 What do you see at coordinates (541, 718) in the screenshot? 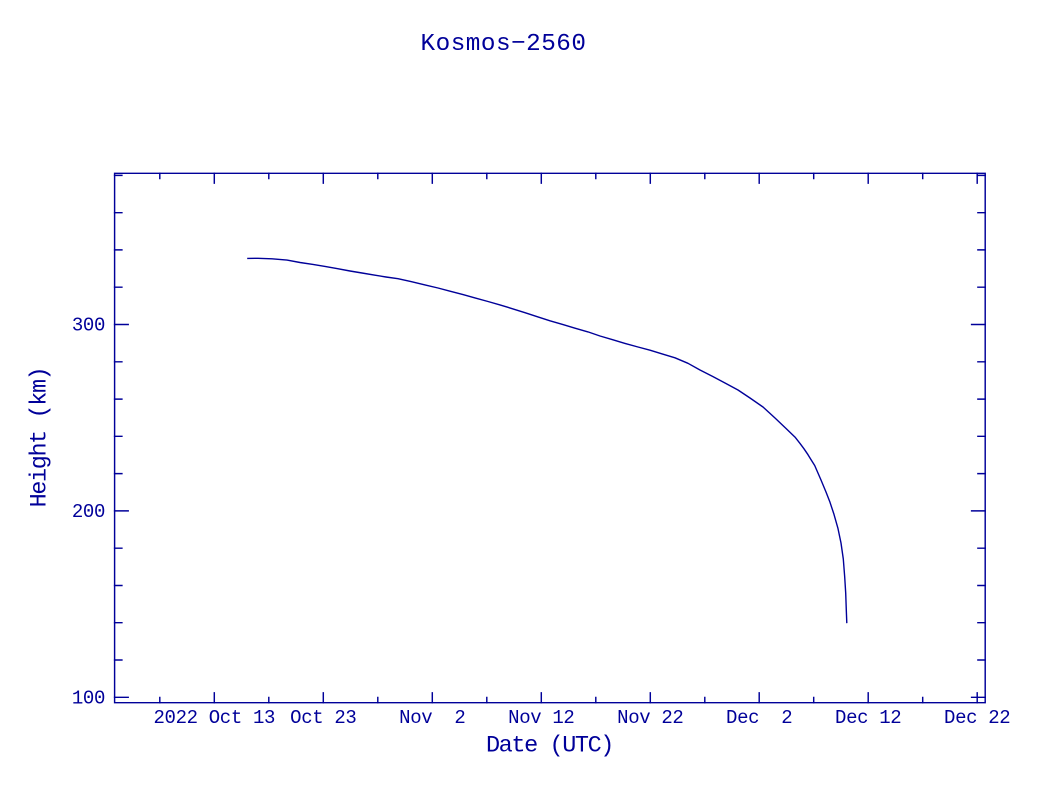
I see `svg-text: Nov 12` at bounding box center [541, 718].